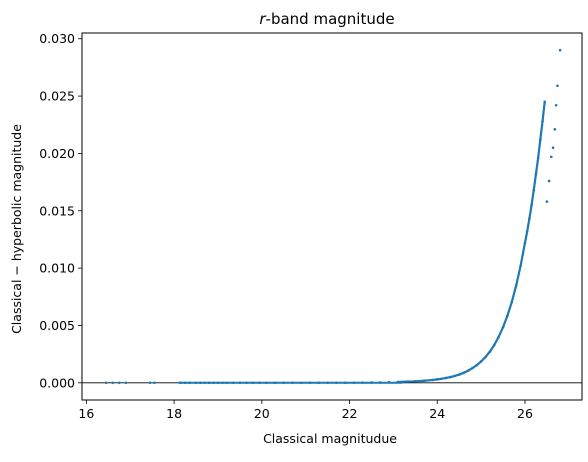 This screenshot has height=462, width=588. I want to click on y-tick-label: 0.005, so click(57, 325).